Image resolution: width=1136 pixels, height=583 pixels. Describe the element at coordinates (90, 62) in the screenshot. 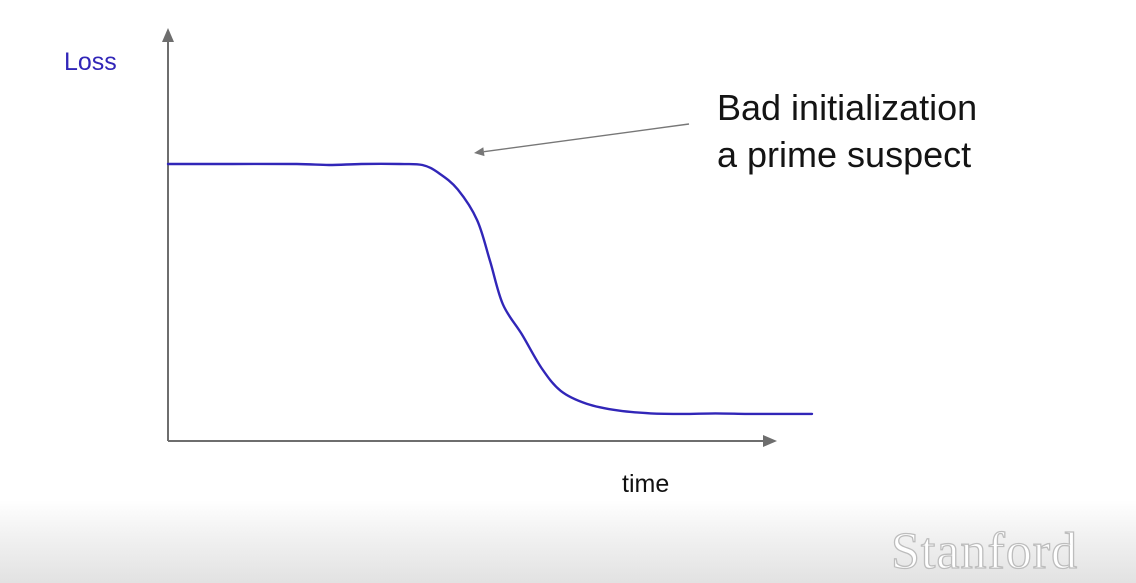

I see `y-axis-label: Loss` at that location.